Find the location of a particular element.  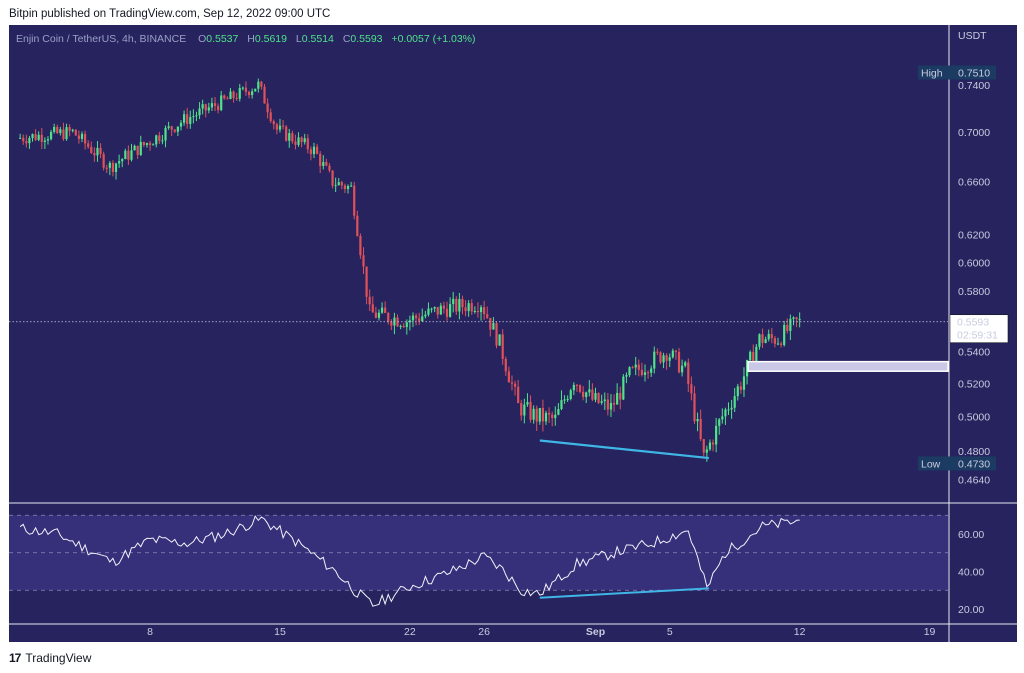

time-tick-label: 5 is located at coordinates (670, 632).